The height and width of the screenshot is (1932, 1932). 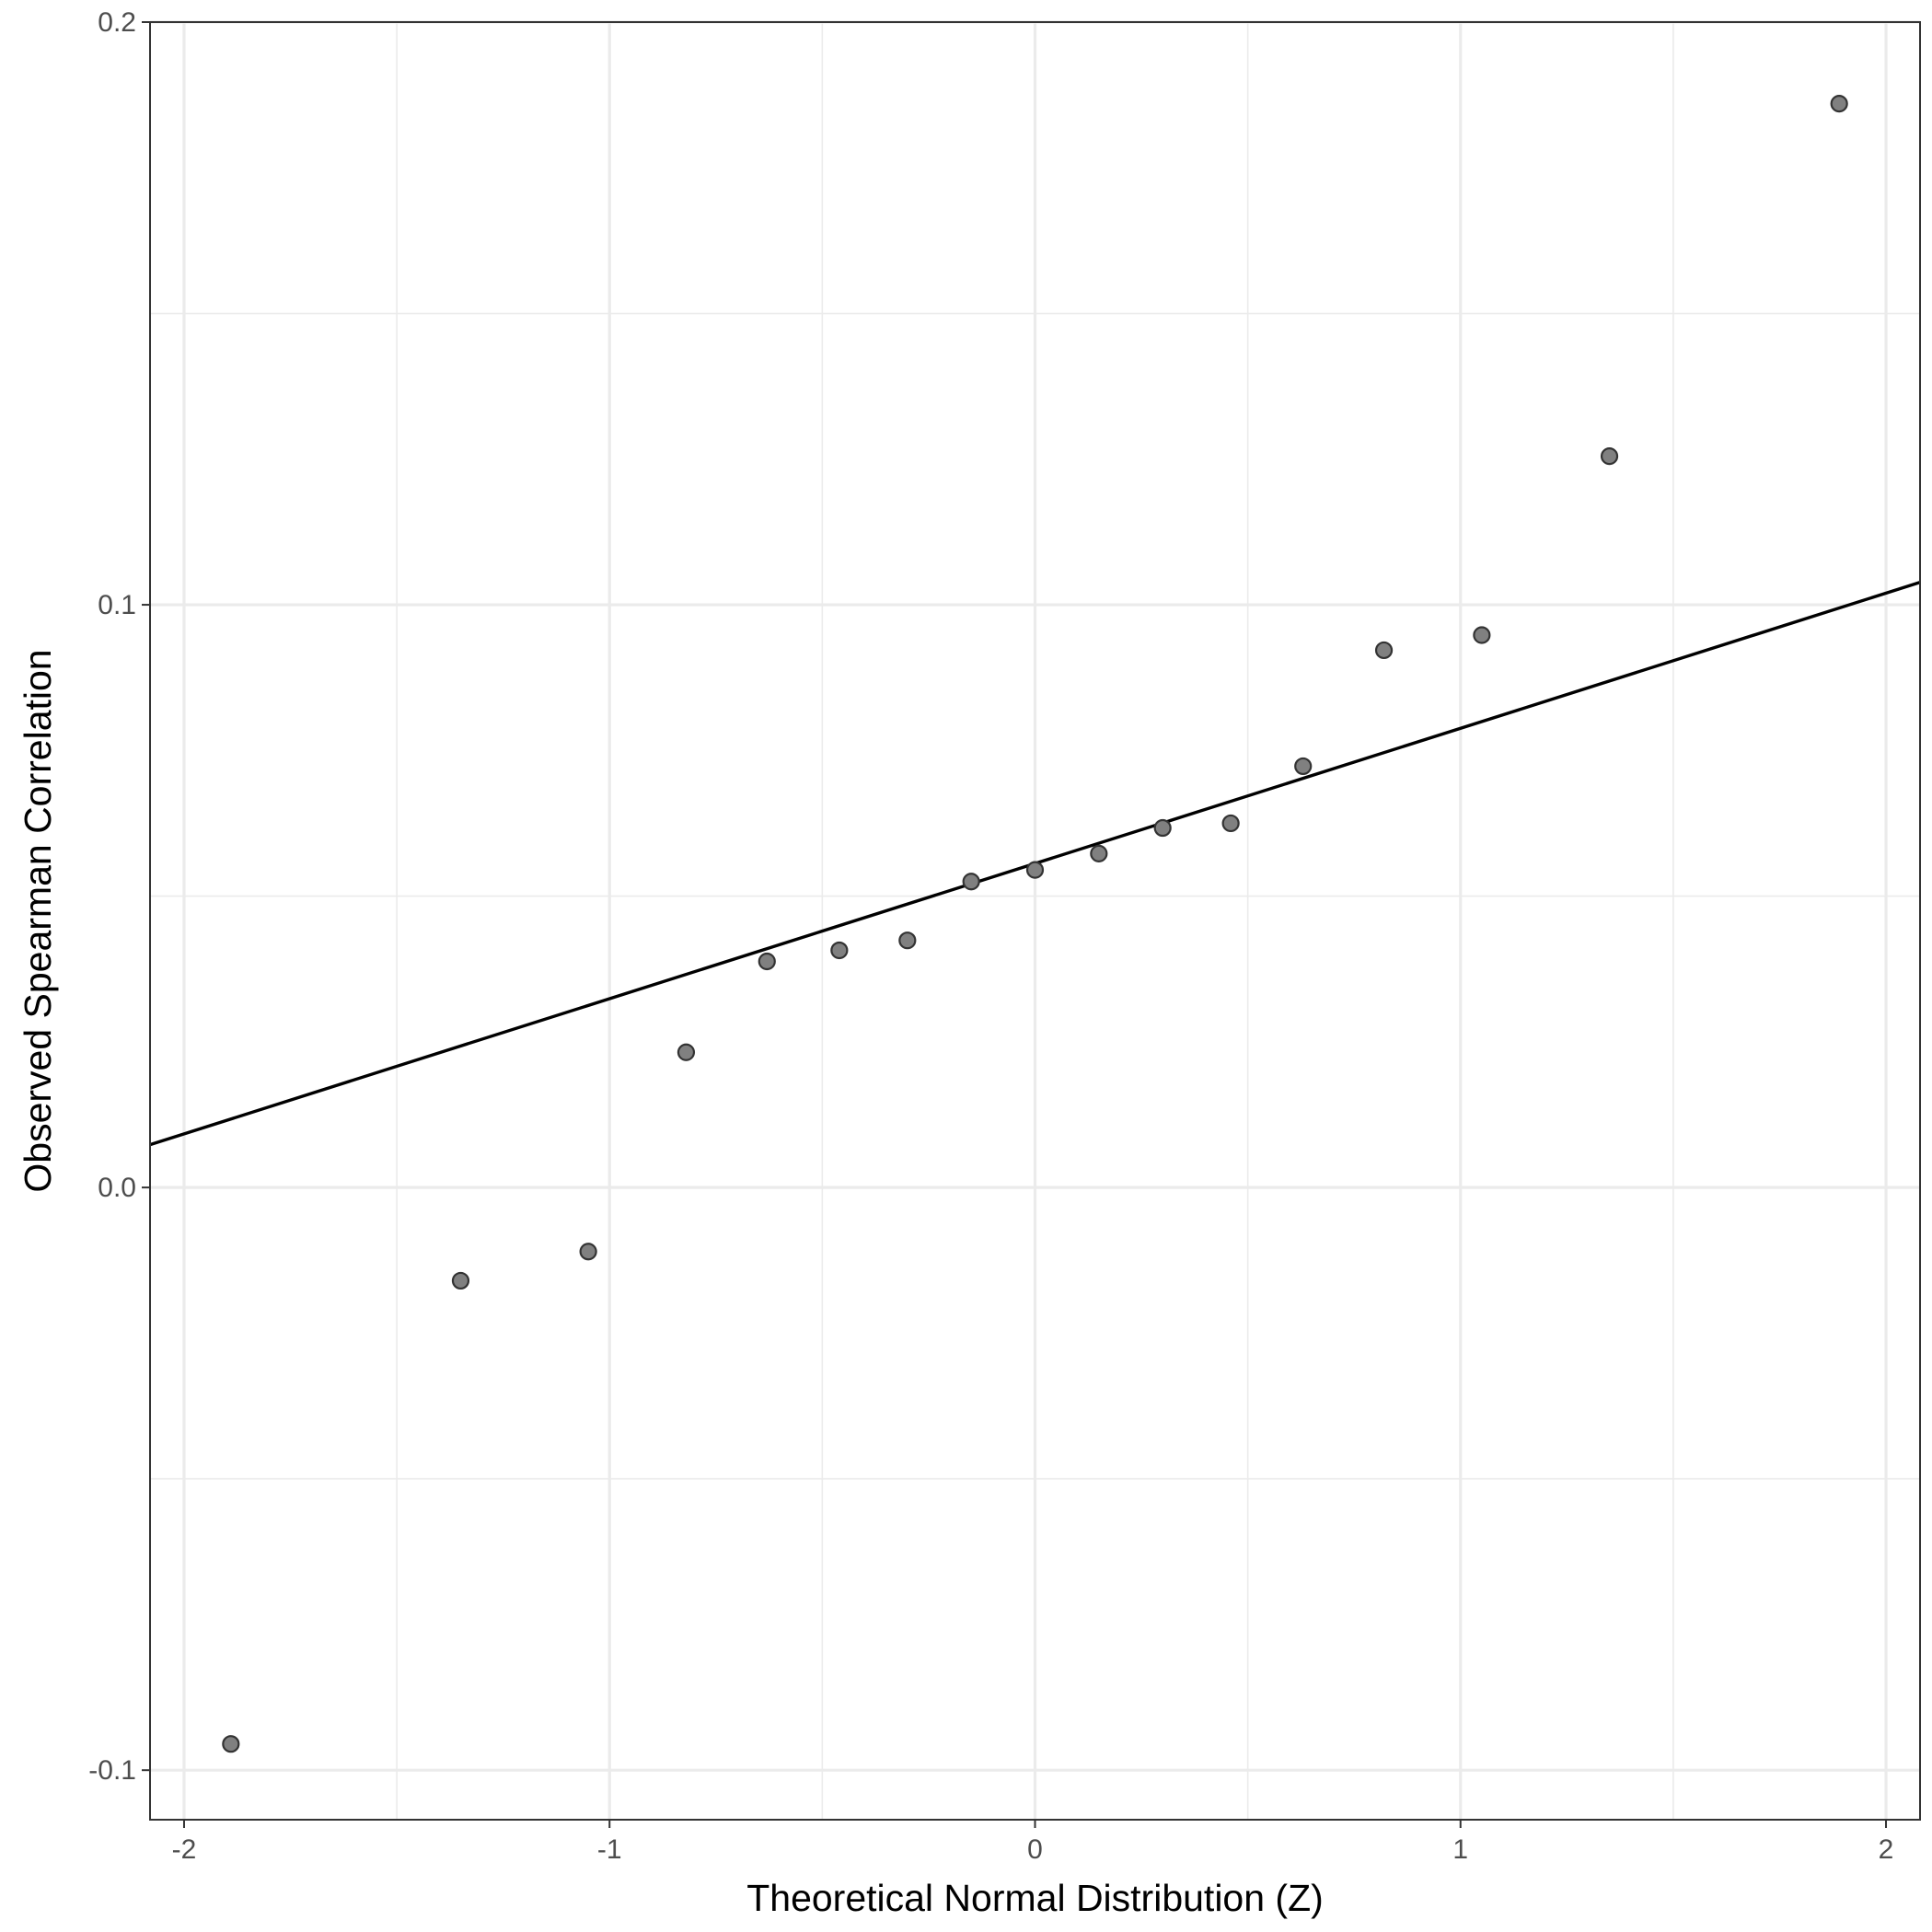 I want to click on y-tick-label: 0.0, so click(x=117, y=1188).